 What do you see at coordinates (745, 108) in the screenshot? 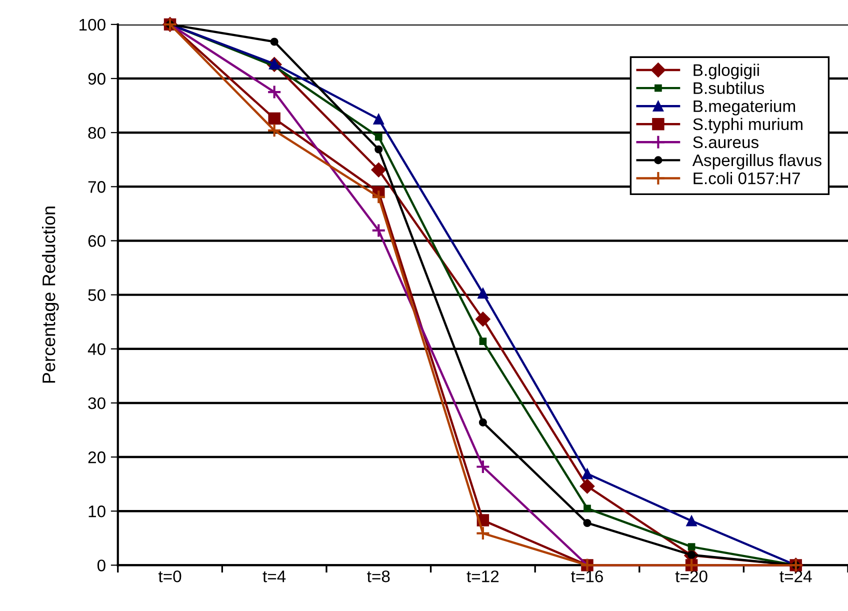
I see `legend-label: B.megaterium` at bounding box center [745, 108].